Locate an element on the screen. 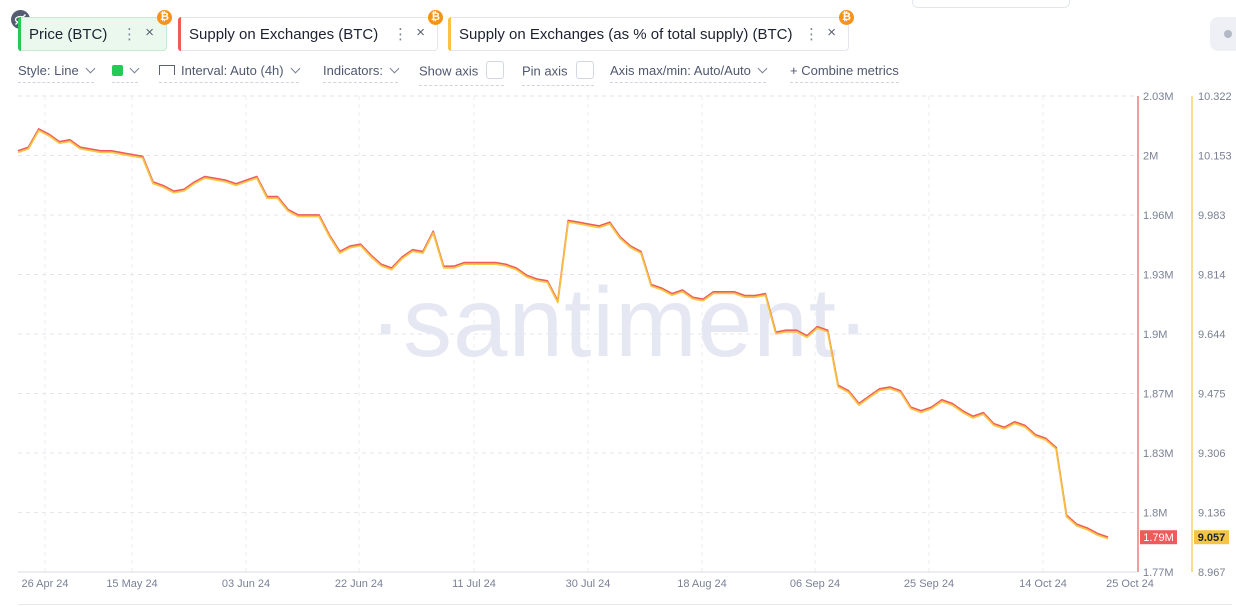 Image resolution: width=1236 pixels, height=607 pixels. y-right-tick-label: 9.136 is located at coordinates (1212, 514).